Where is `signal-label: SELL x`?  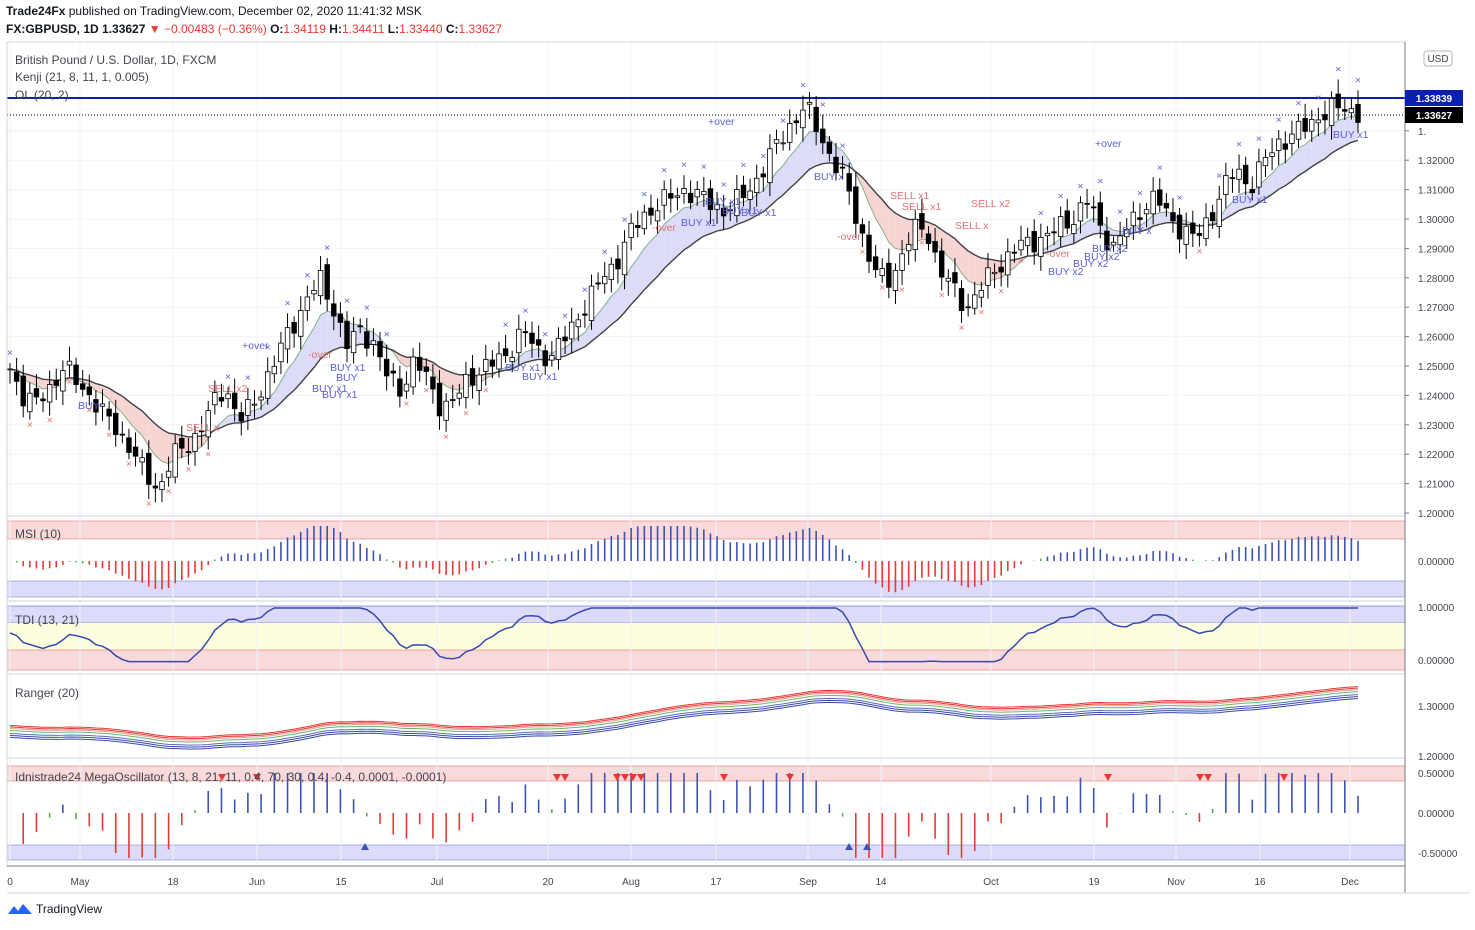
signal-label: SELL x is located at coordinates (972, 226).